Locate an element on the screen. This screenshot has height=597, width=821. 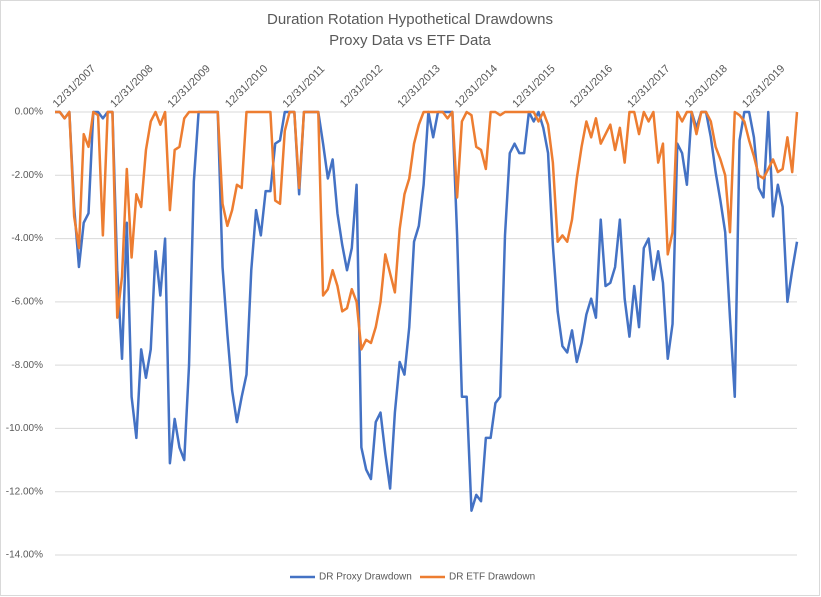
y-tick-label: -12.00% is located at coordinates (24, 491).